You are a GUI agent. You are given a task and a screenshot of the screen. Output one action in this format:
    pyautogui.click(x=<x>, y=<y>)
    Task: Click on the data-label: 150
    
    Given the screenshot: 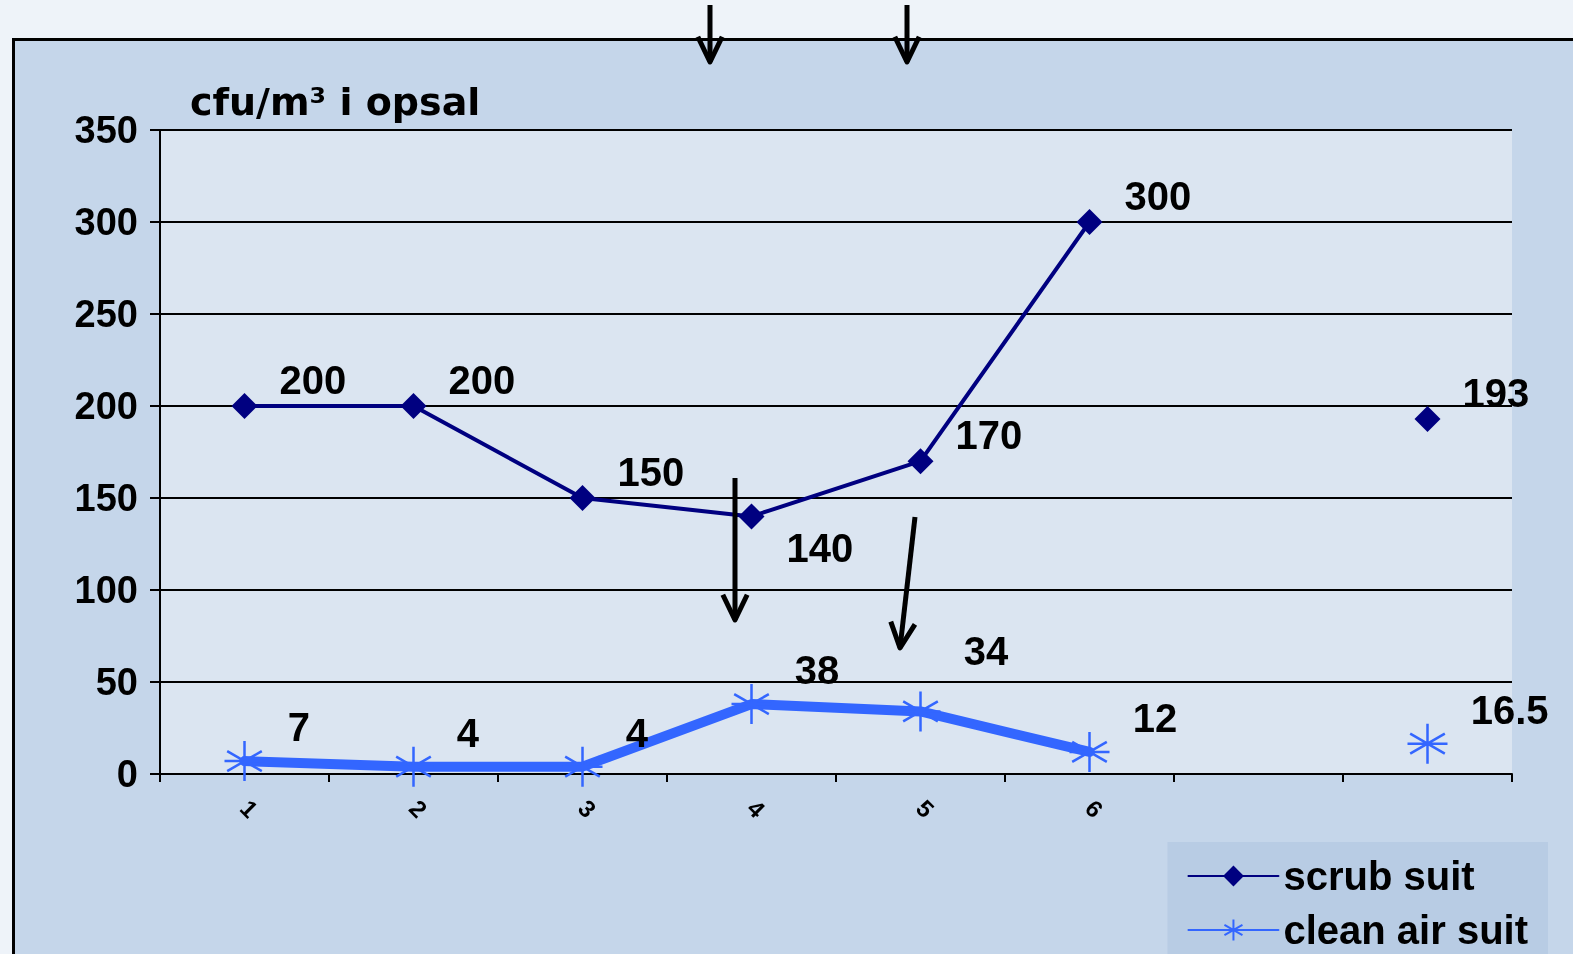 What is the action you would take?
    pyautogui.click(x=651, y=472)
    